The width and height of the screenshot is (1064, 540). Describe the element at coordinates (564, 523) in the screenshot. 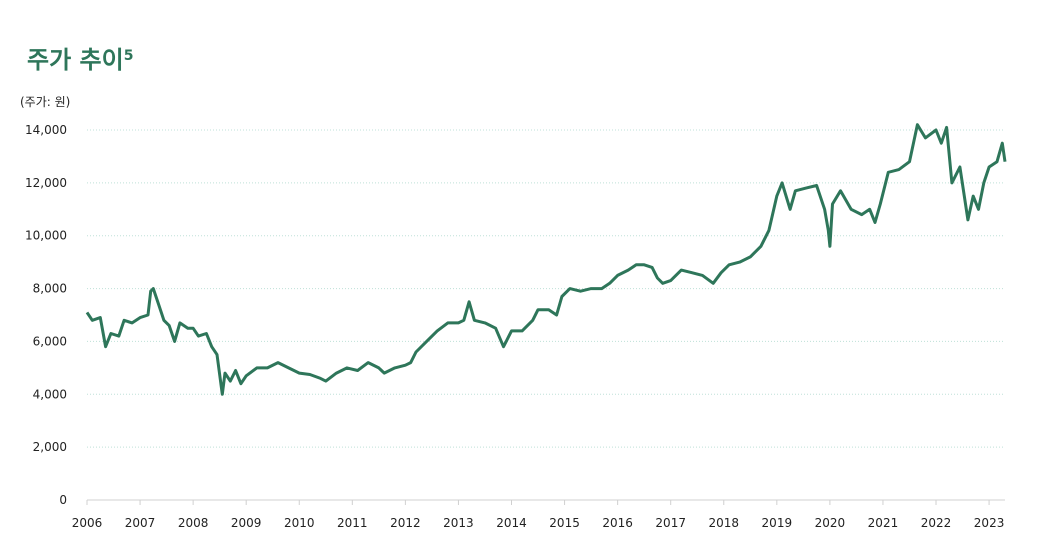

I see `x-tick-label: 2015` at that location.